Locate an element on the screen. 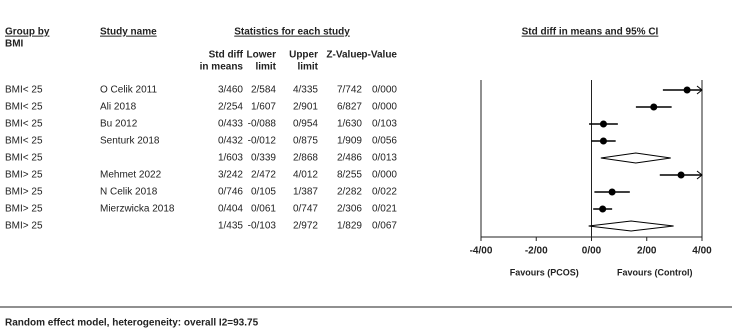 The image size is (732, 333). stat-cell: 2/901 is located at coordinates (305, 107).